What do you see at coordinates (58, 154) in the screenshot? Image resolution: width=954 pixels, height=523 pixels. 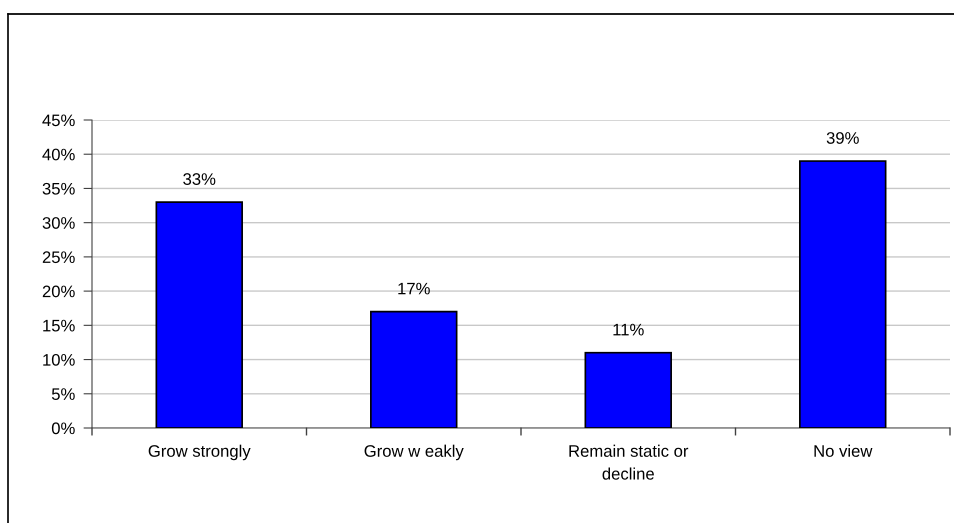 I see `y-tick-label: 40%` at bounding box center [58, 154].